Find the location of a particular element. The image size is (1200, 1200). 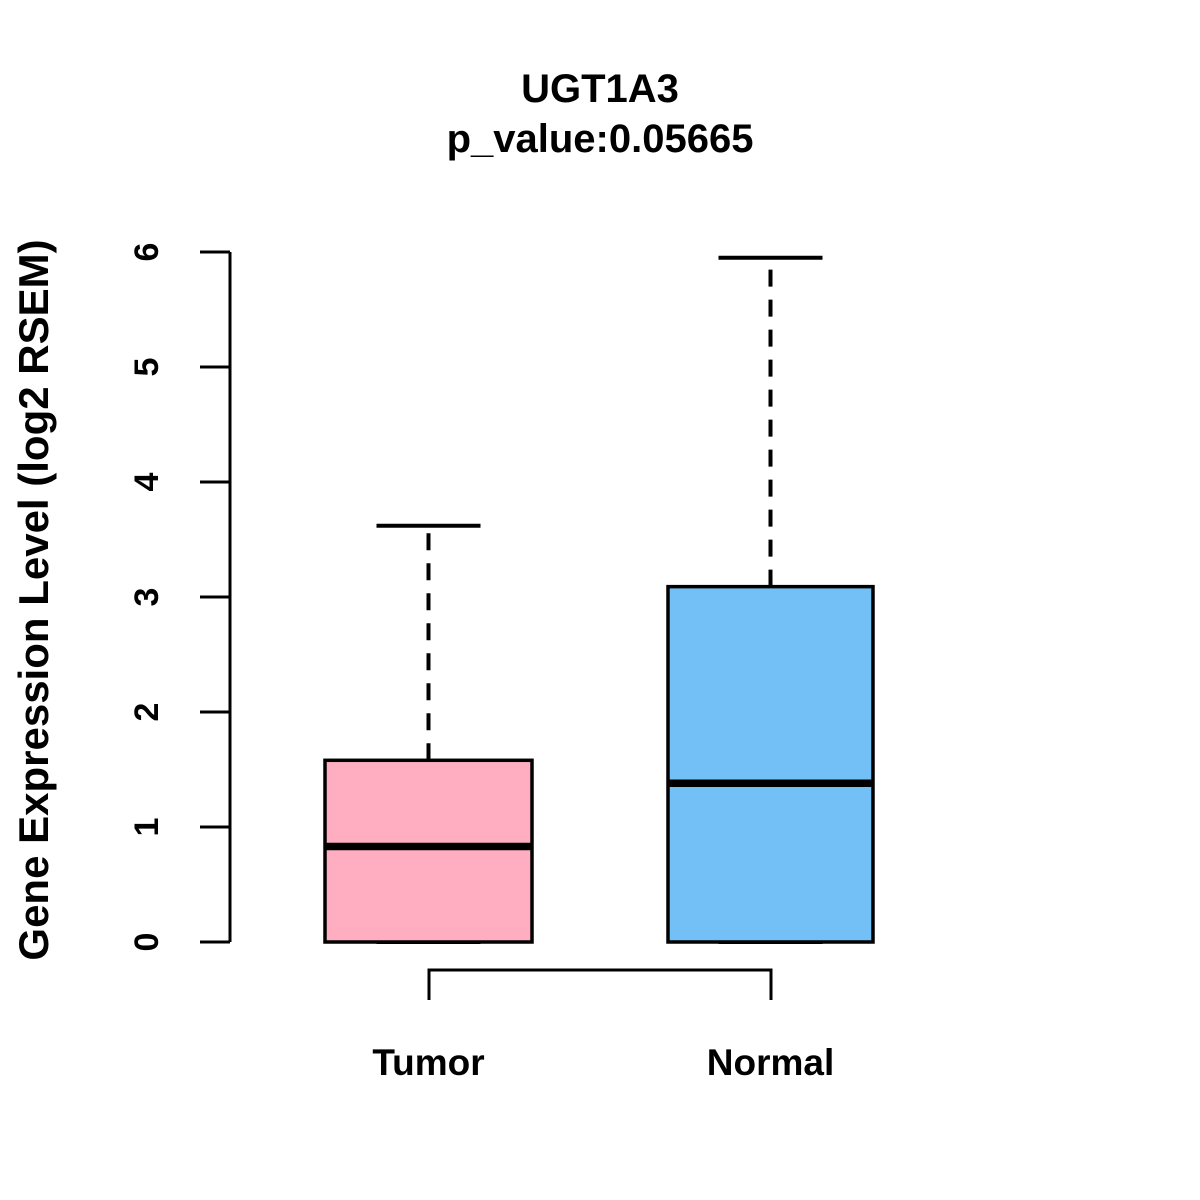

comparison-bracket is located at coordinates (600, 984).